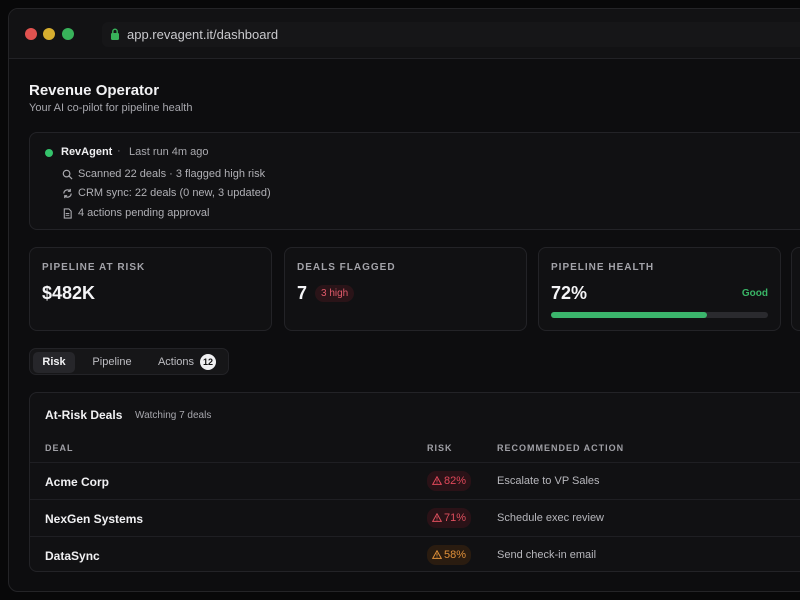  Describe the element at coordinates (72, 556) in the screenshot. I see `deal-name: DataSync` at that location.